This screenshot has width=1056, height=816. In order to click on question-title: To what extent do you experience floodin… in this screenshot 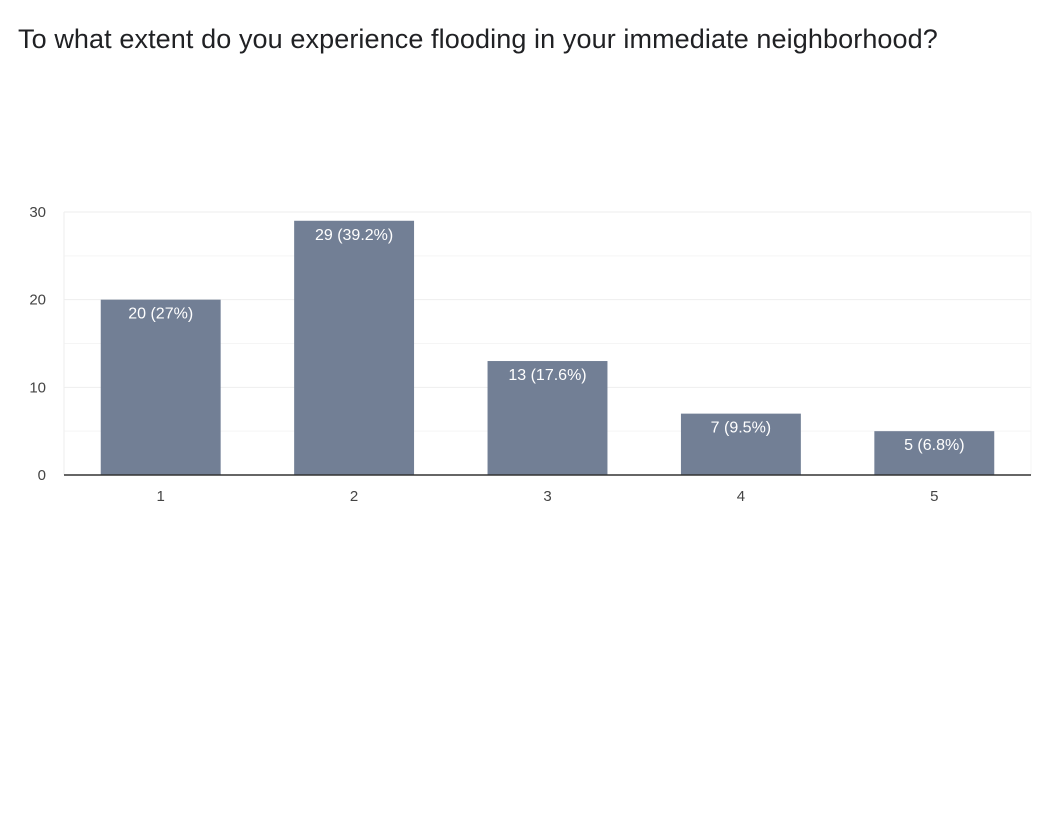, I will do `click(478, 39)`.